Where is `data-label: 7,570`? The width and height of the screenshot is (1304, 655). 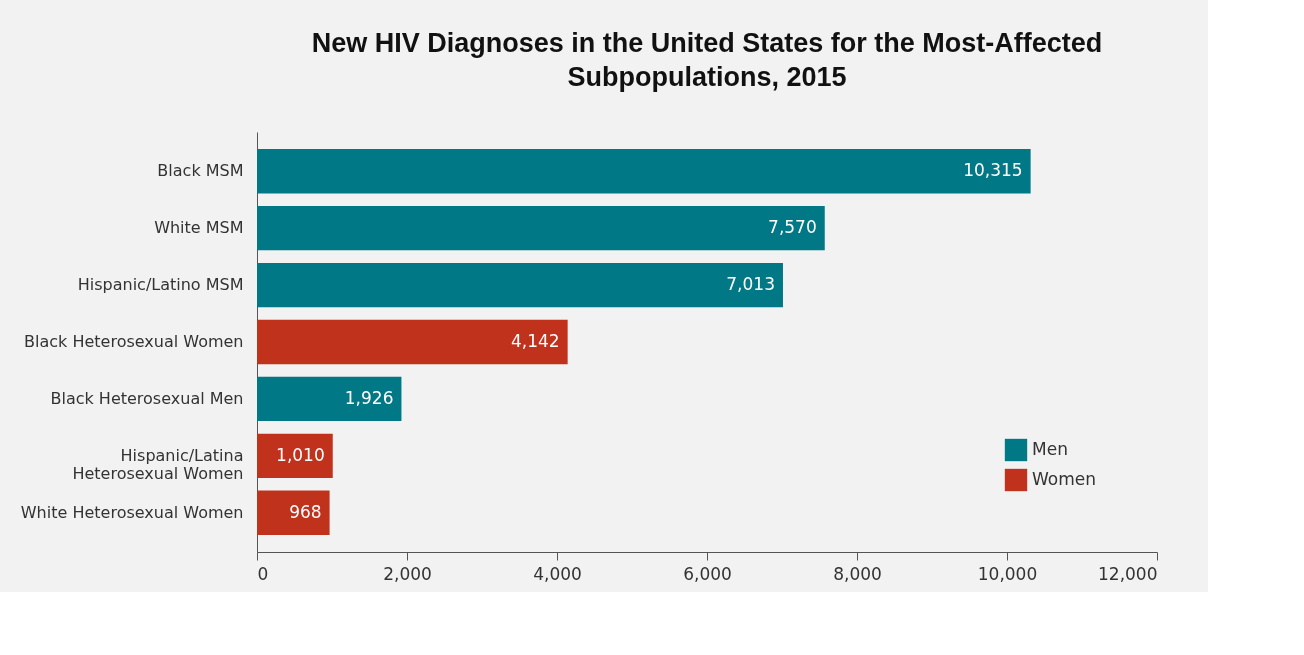
data-label: 7,570 is located at coordinates (792, 227).